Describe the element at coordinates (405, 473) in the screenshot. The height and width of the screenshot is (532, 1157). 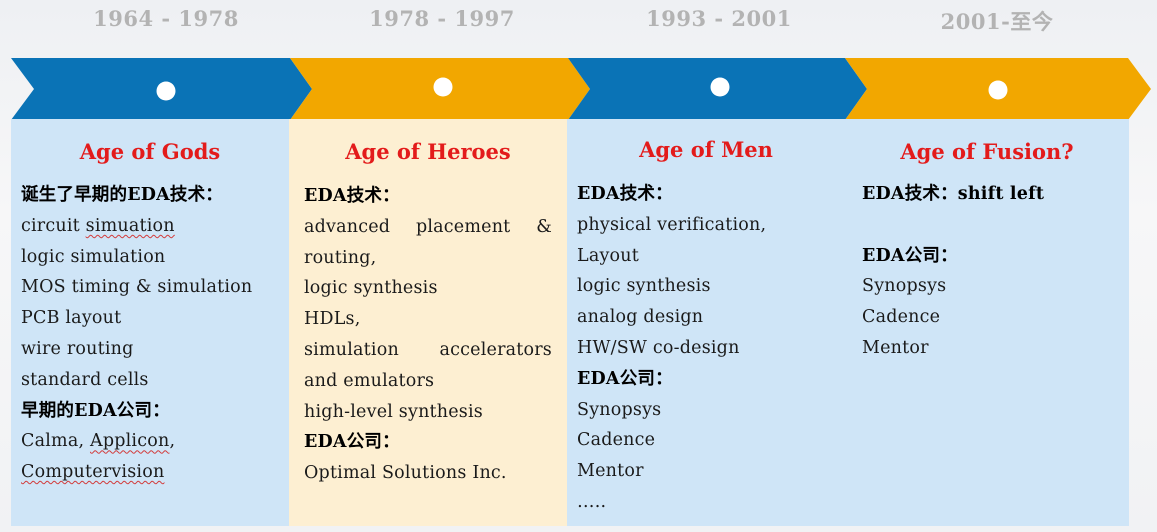
I see `era-list-item: Optimal Solutions Inc.` at that location.